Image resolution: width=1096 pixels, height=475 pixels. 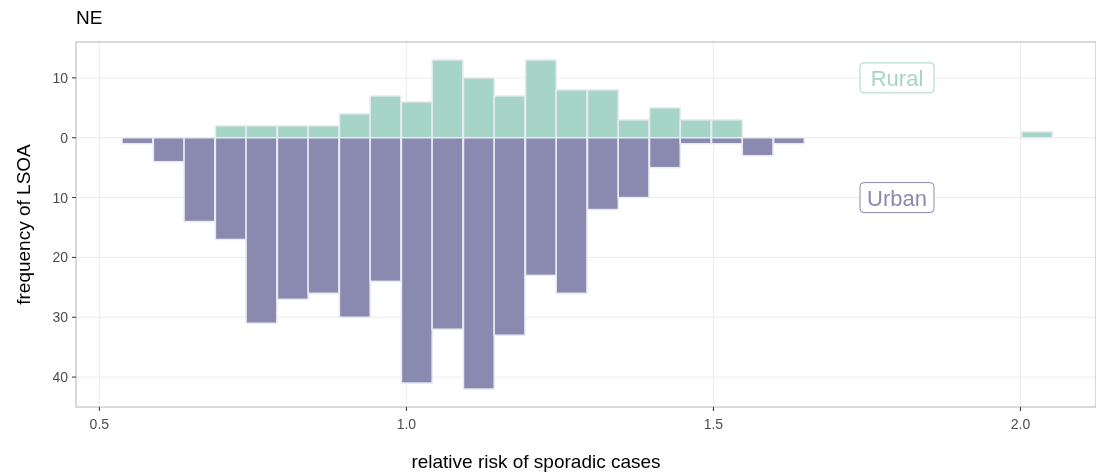 What do you see at coordinates (64, 137) in the screenshot?
I see `y-tick-label: 0` at bounding box center [64, 137].